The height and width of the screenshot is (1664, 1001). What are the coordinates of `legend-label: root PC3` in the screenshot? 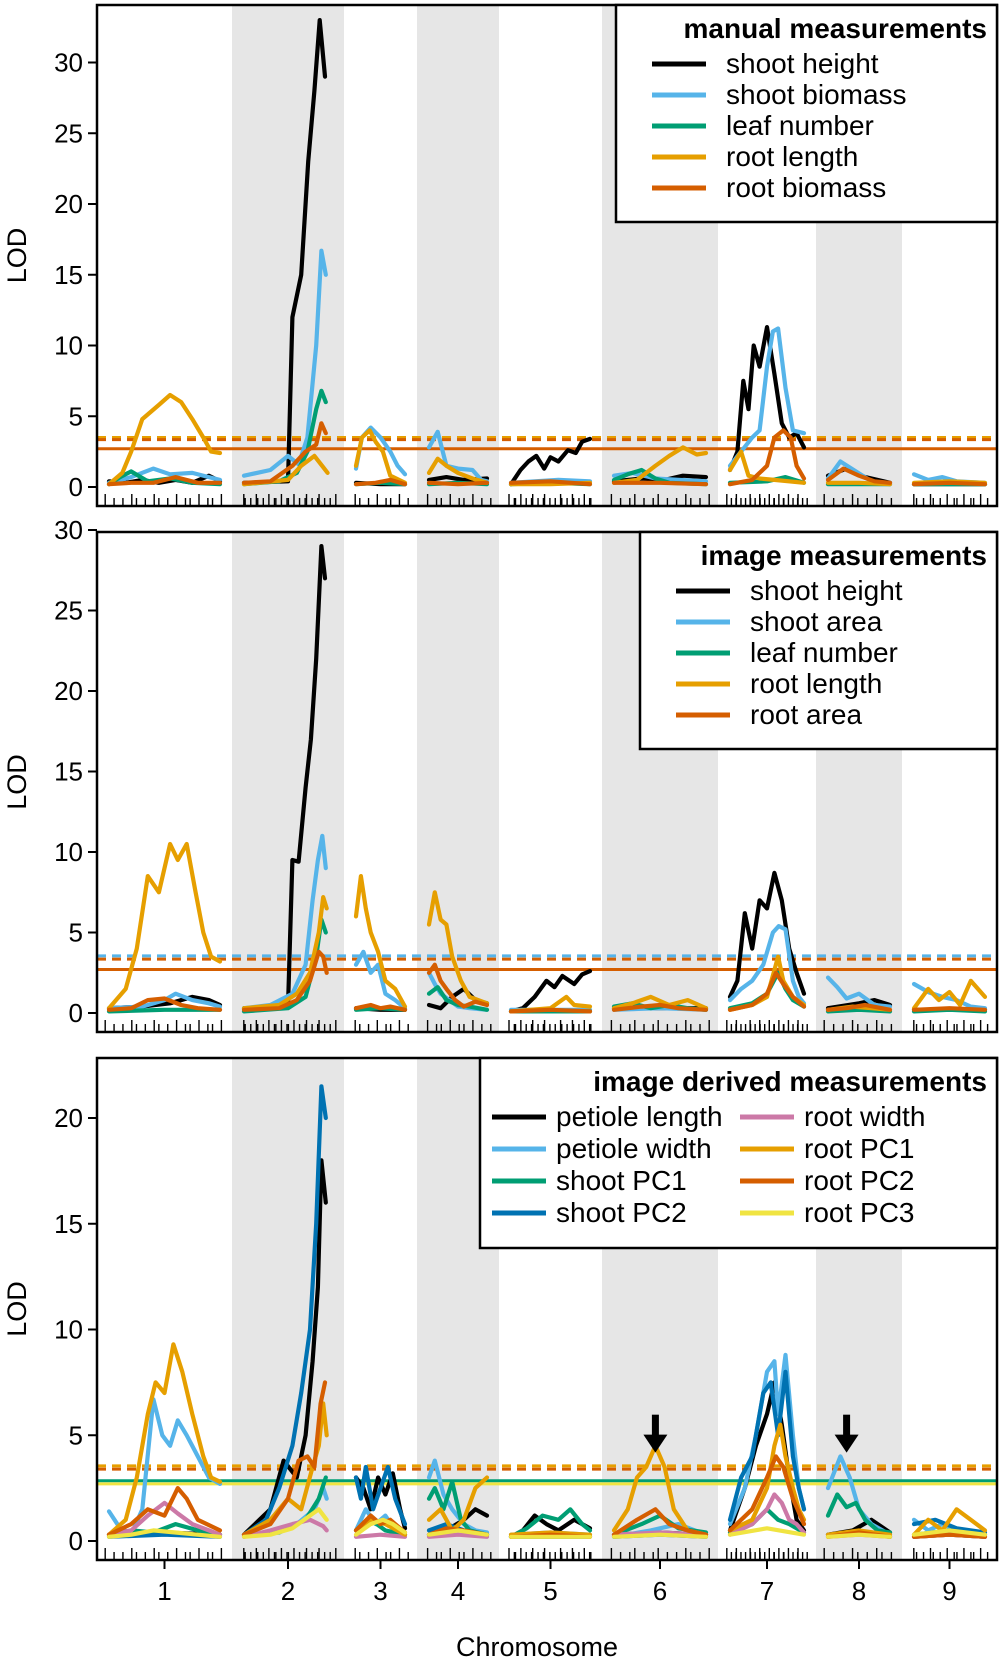 It's located at (859, 1212).